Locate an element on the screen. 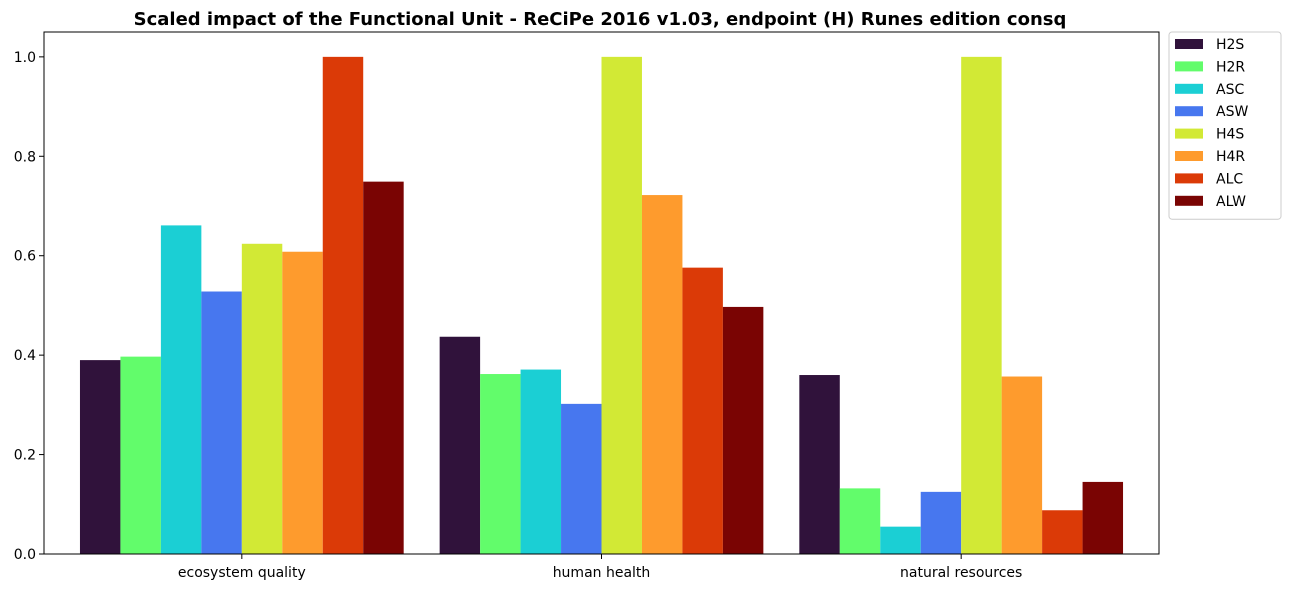 This screenshot has width=1290, height=589. legend-swatch-alc is located at coordinates (1189, 178).